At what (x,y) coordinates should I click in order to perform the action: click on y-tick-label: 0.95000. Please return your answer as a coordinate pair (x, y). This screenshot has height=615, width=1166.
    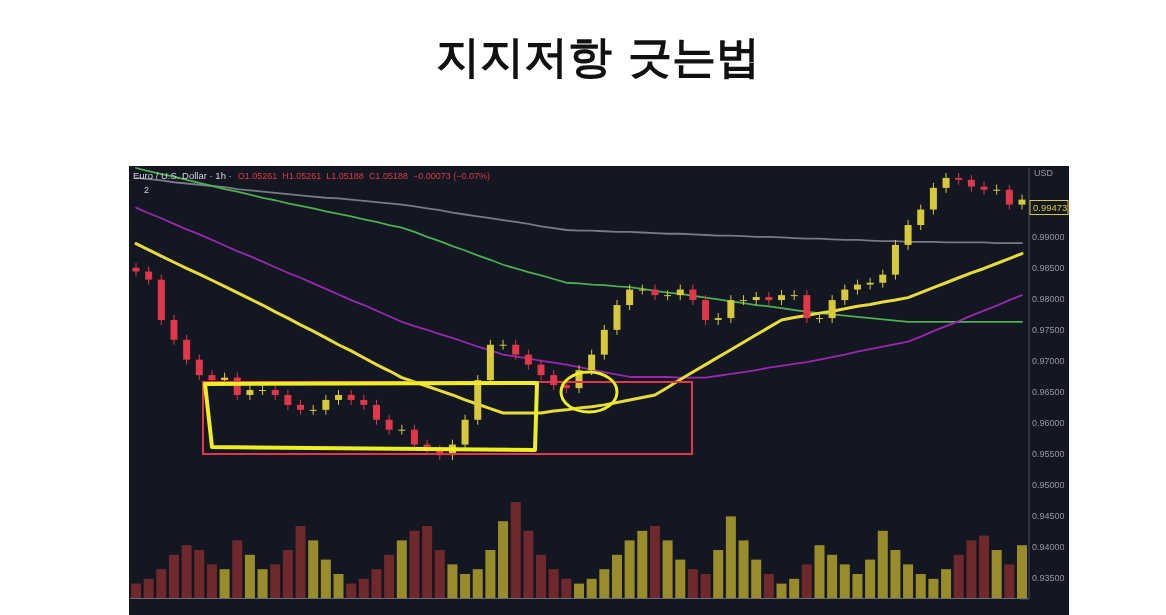
    Looking at the image, I should click on (1048, 485).